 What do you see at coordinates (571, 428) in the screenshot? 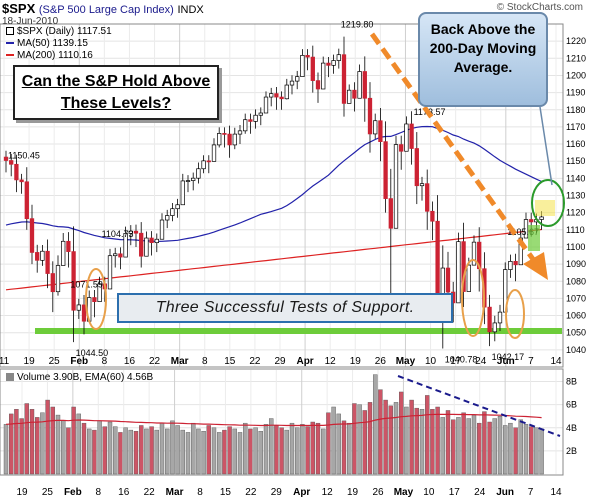
I see `volume-tick-label: 4B` at bounding box center [571, 428].